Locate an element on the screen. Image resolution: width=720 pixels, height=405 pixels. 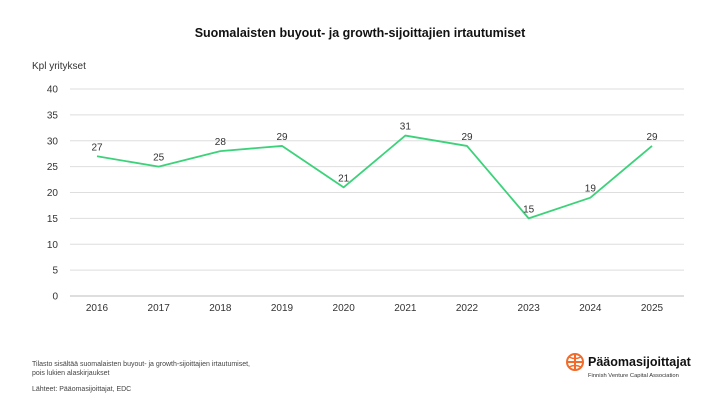
y-tick-label: 10 is located at coordinates (53, 245).